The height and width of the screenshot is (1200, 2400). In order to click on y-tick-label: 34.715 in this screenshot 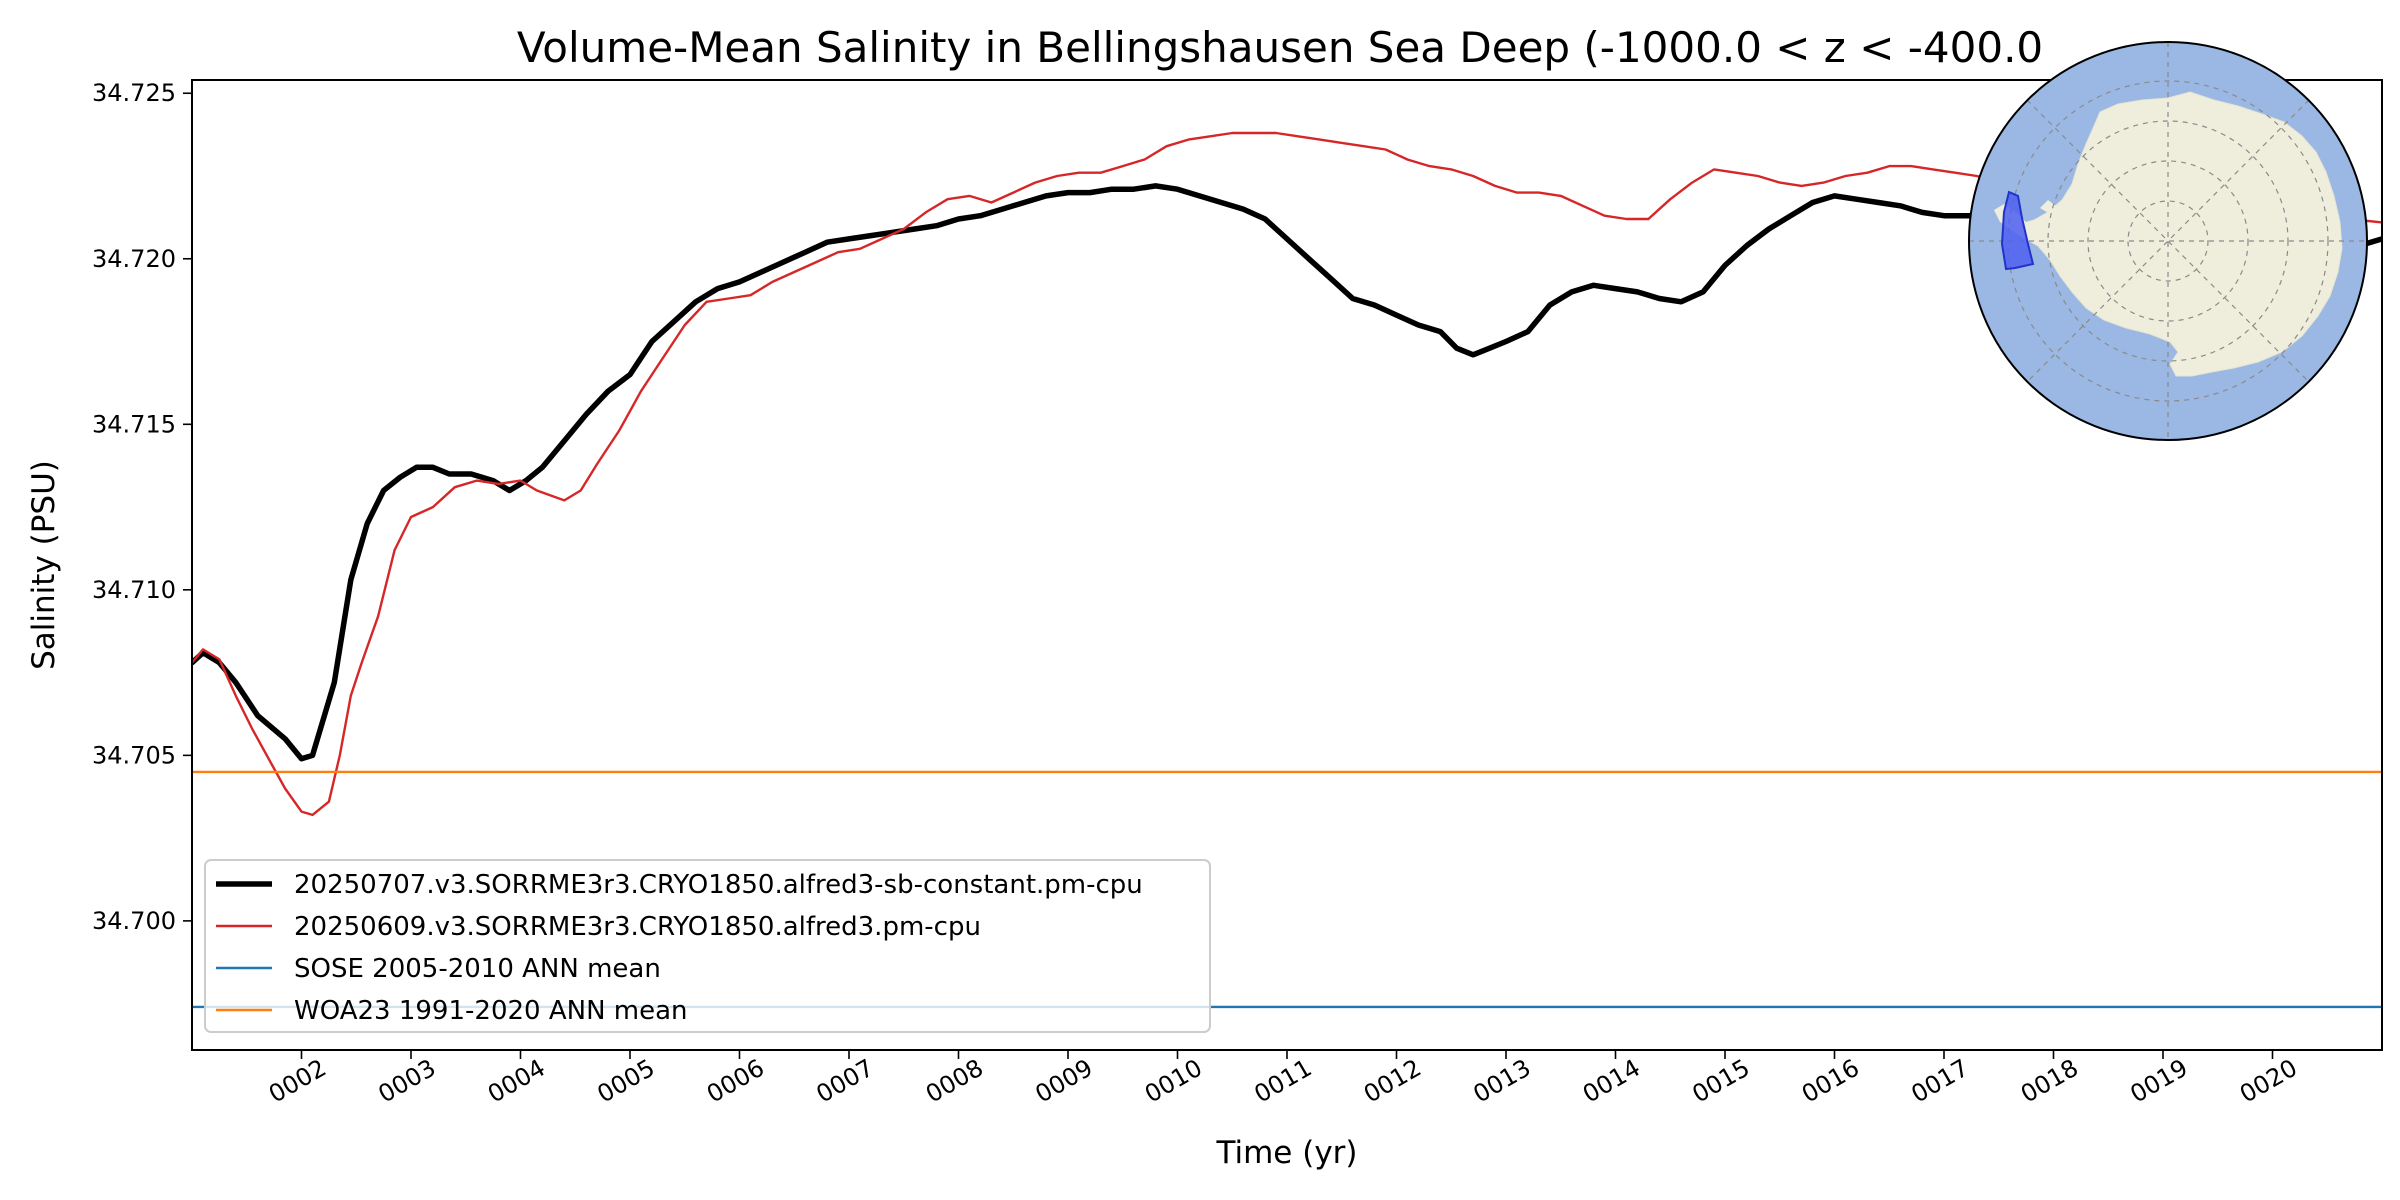, I will do `click(134, 424)`.